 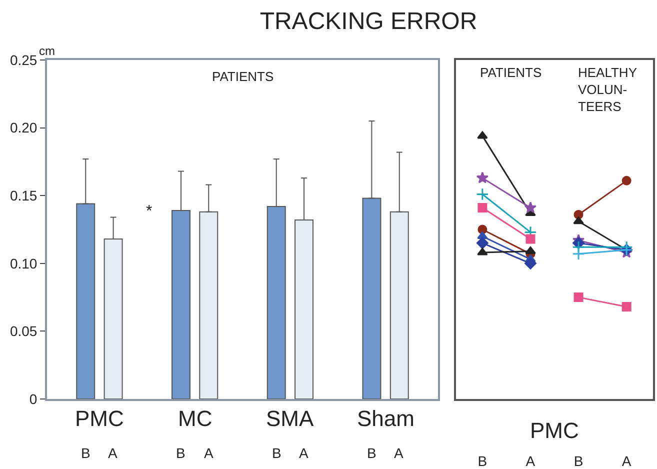 I want to click on x-tick-label: Sham, so click(x=385, y=418).